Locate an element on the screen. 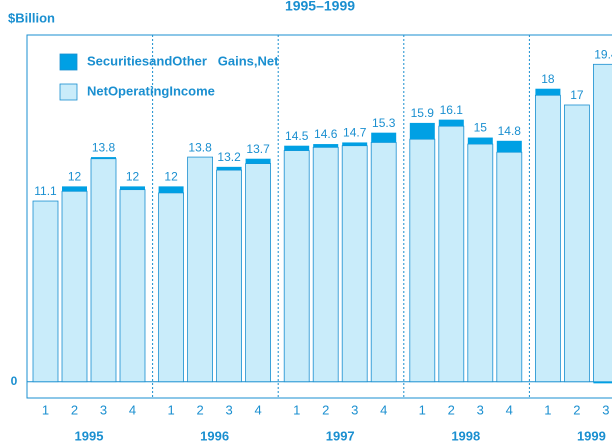 Image resolution: width=612 pixels, height=446 pixels. year-label: 1998 is located at coordinates (465, 435).